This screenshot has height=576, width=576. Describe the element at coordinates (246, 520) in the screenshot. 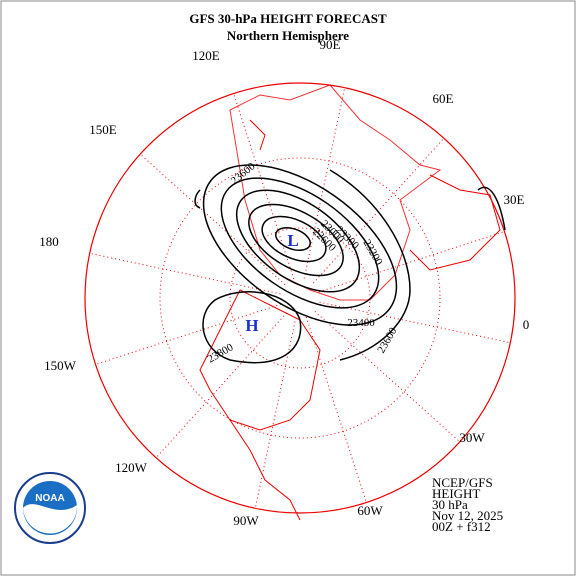

I see `longitude-label: 90W` at that location.